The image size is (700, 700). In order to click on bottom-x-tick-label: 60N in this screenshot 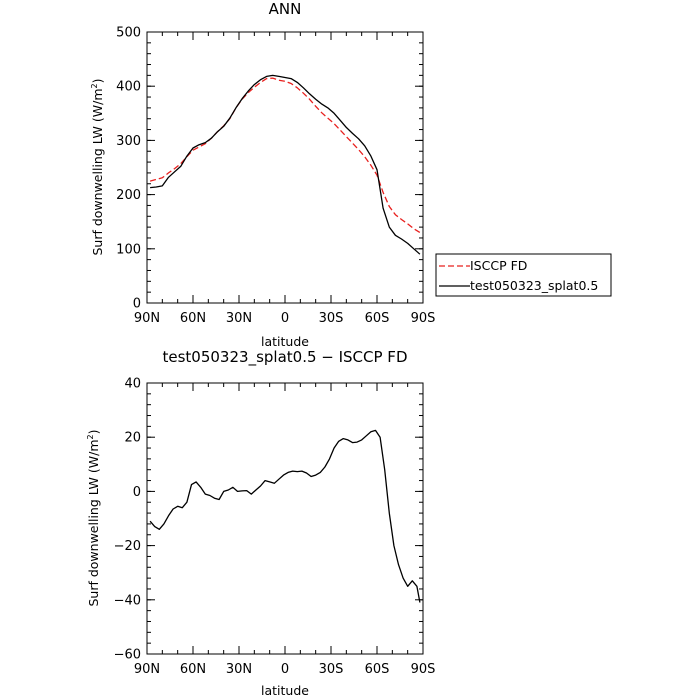, I will do `click(193, 669)`.